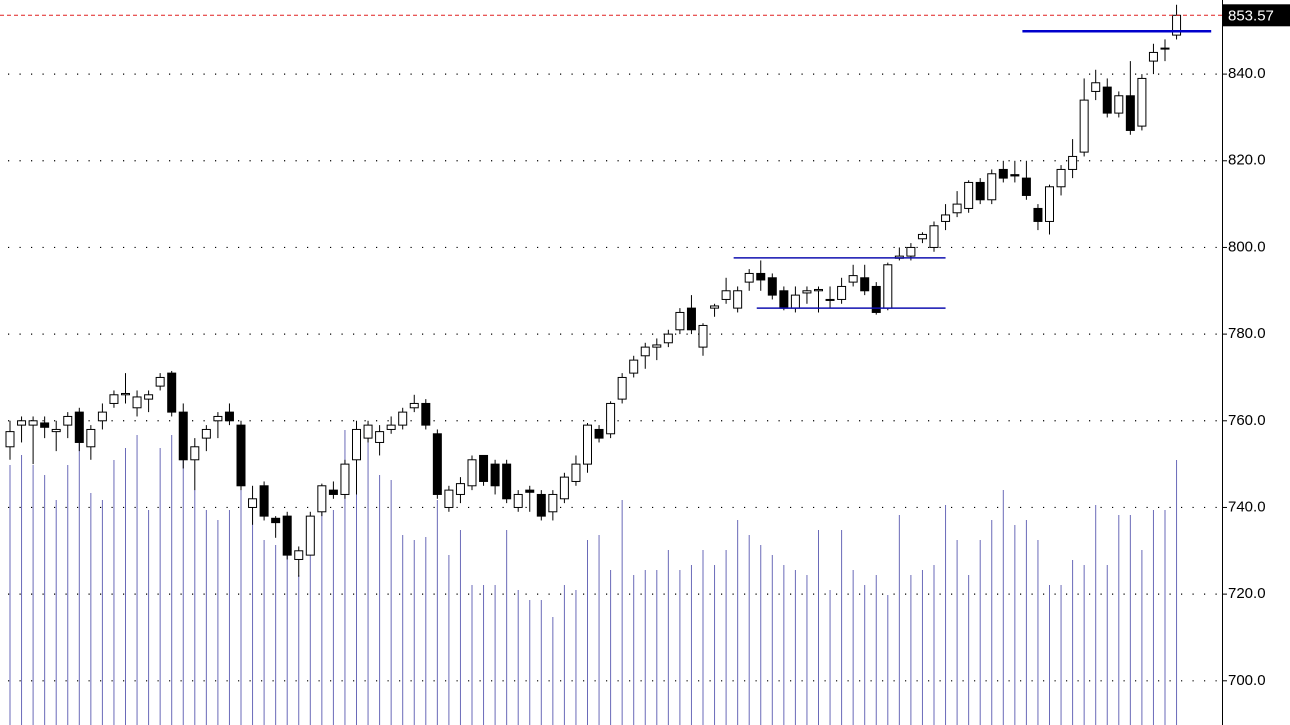 This screenshot has height=725, width=1290. Describe the element at coordinates (1247, 73) in the screenshot. I see `y-tick-label: 840.0` at that location.